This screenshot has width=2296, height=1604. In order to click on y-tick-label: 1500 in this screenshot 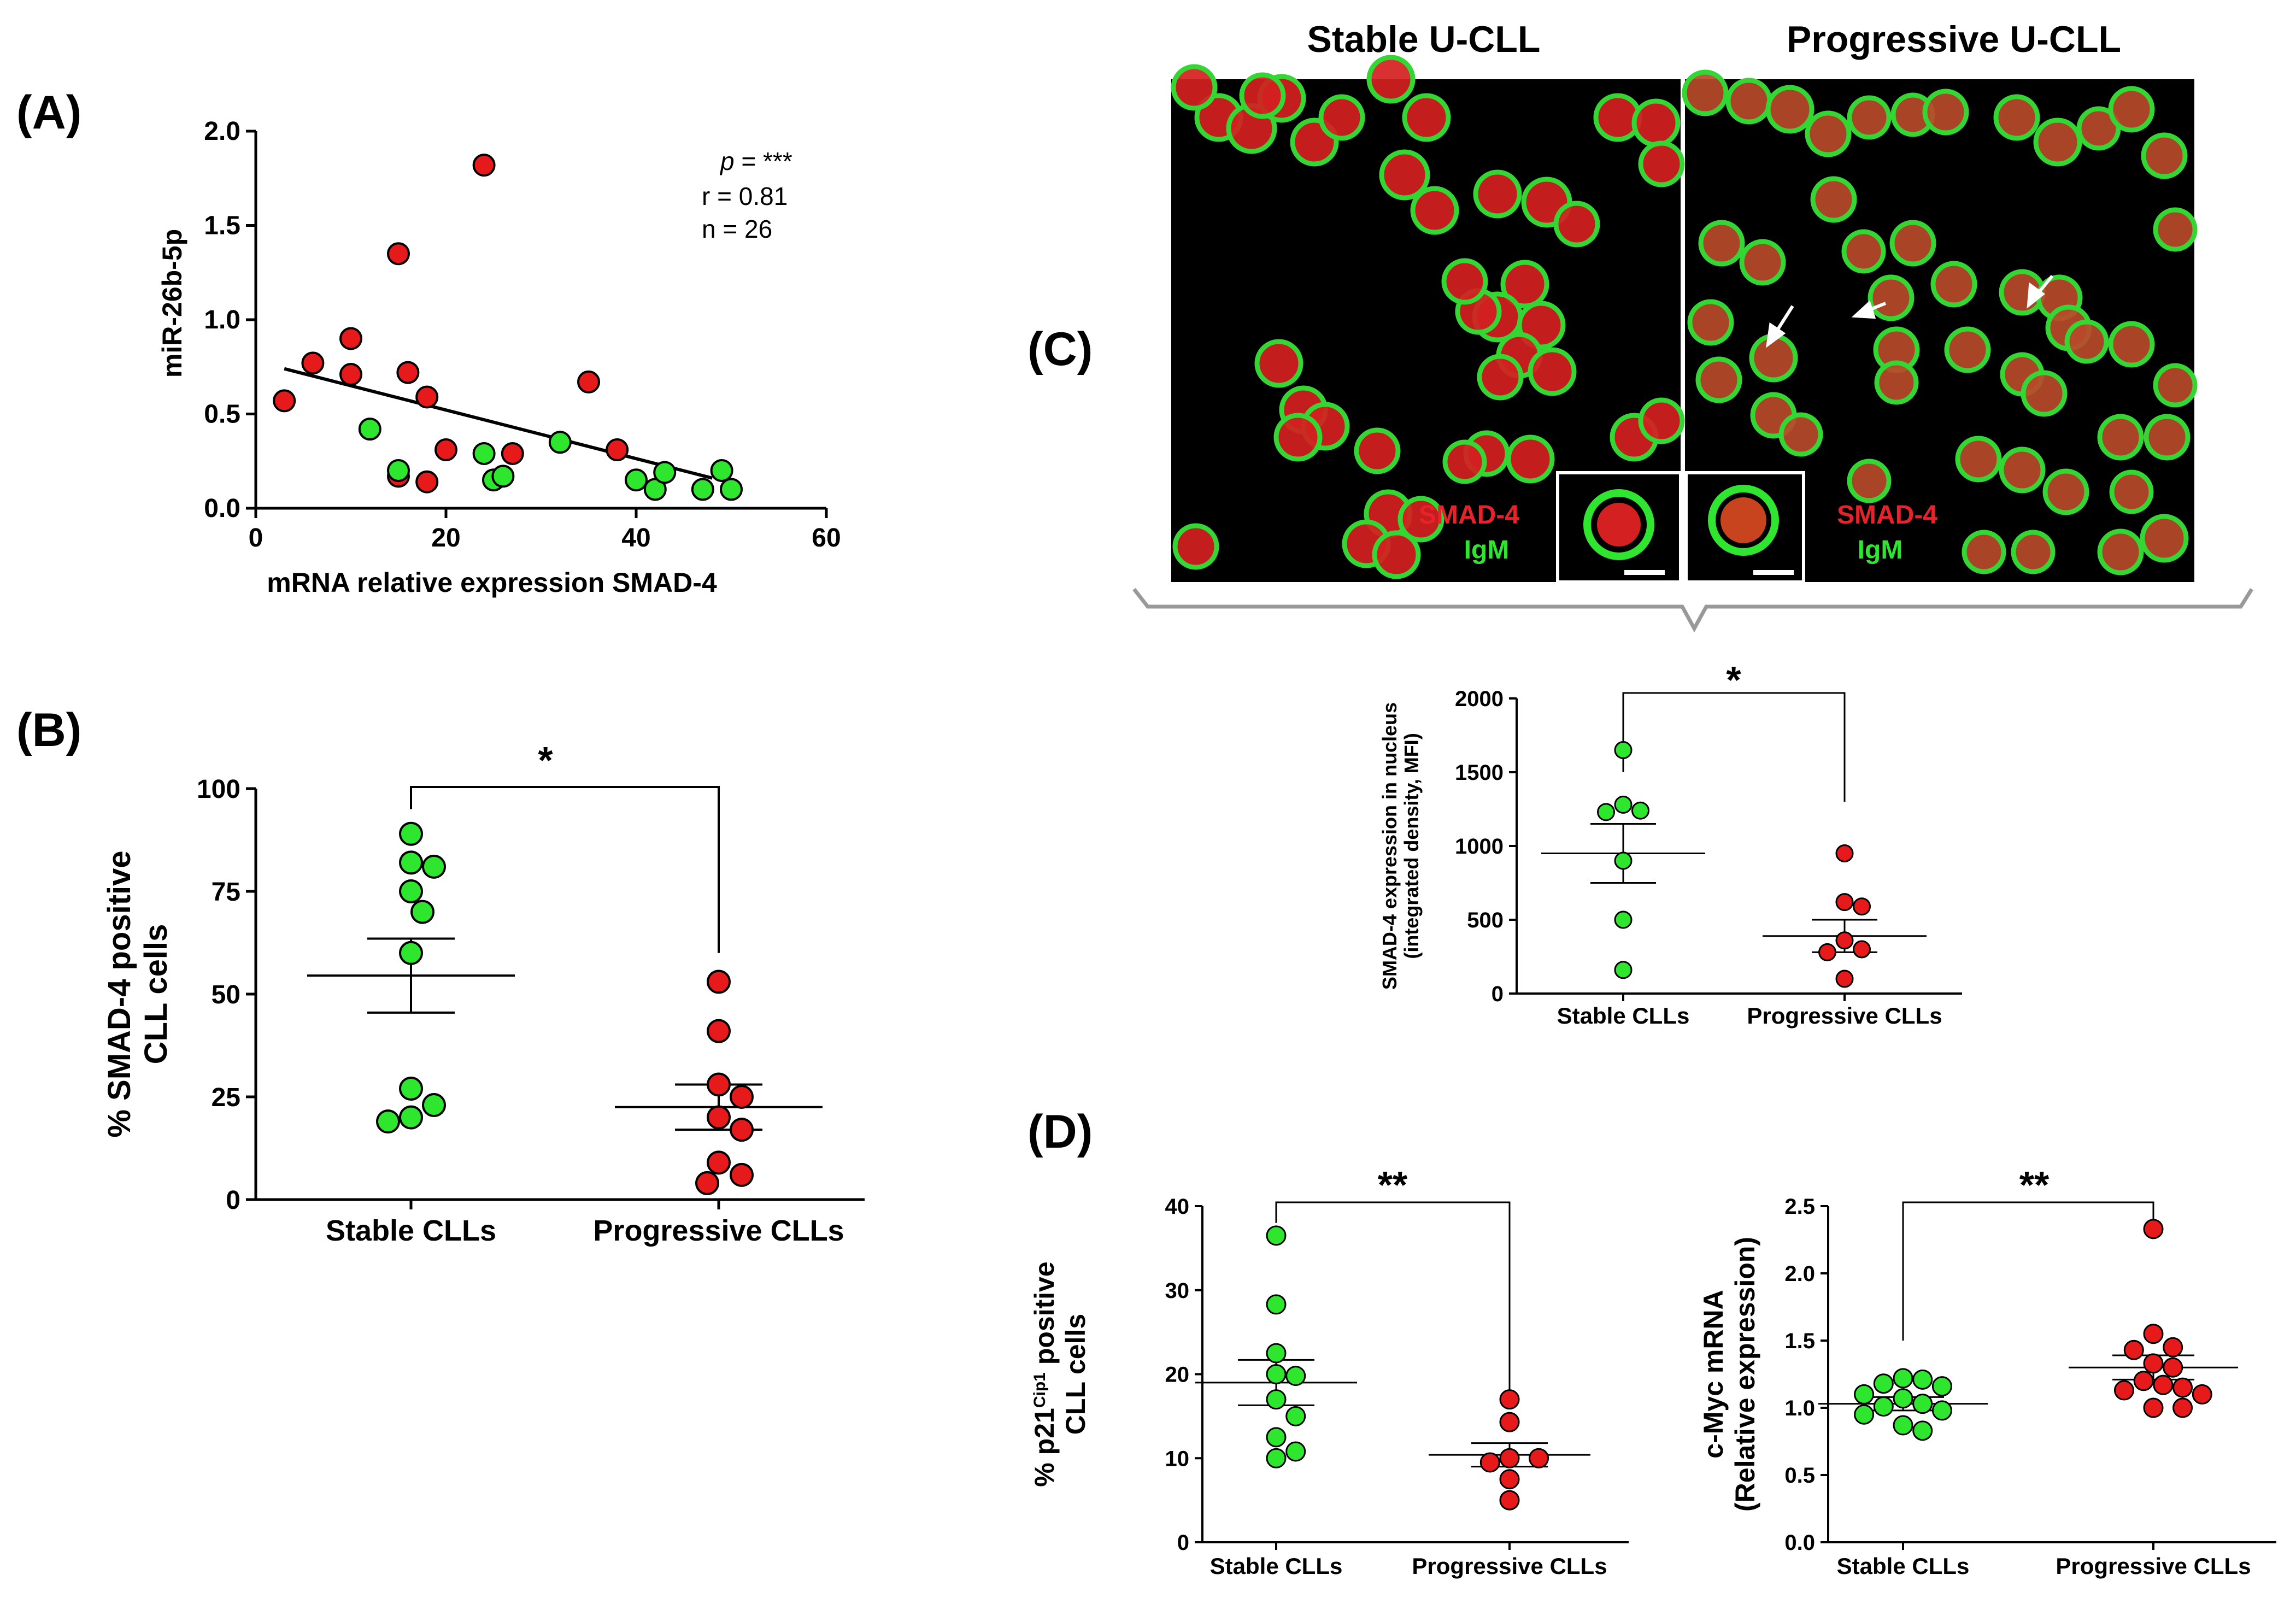, I will do `click(1479, 773)`.